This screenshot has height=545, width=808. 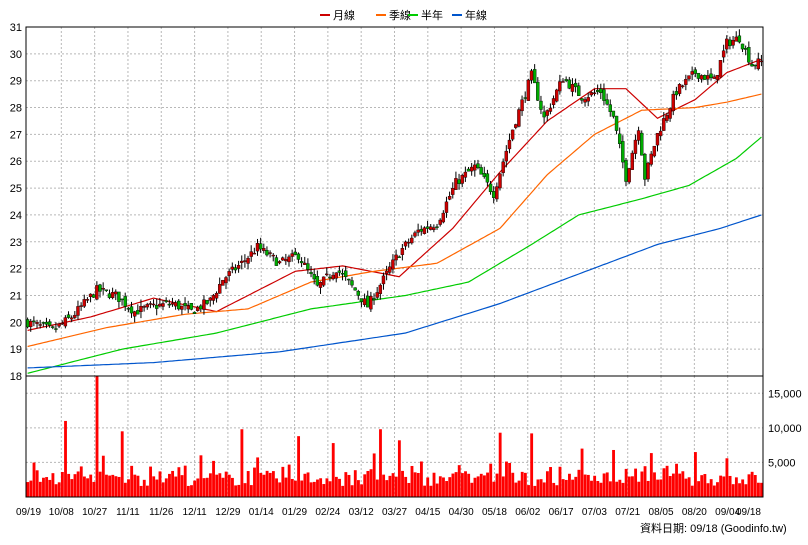 I want to click on date-tick-label: 08/20, so click(x=694, y=512).